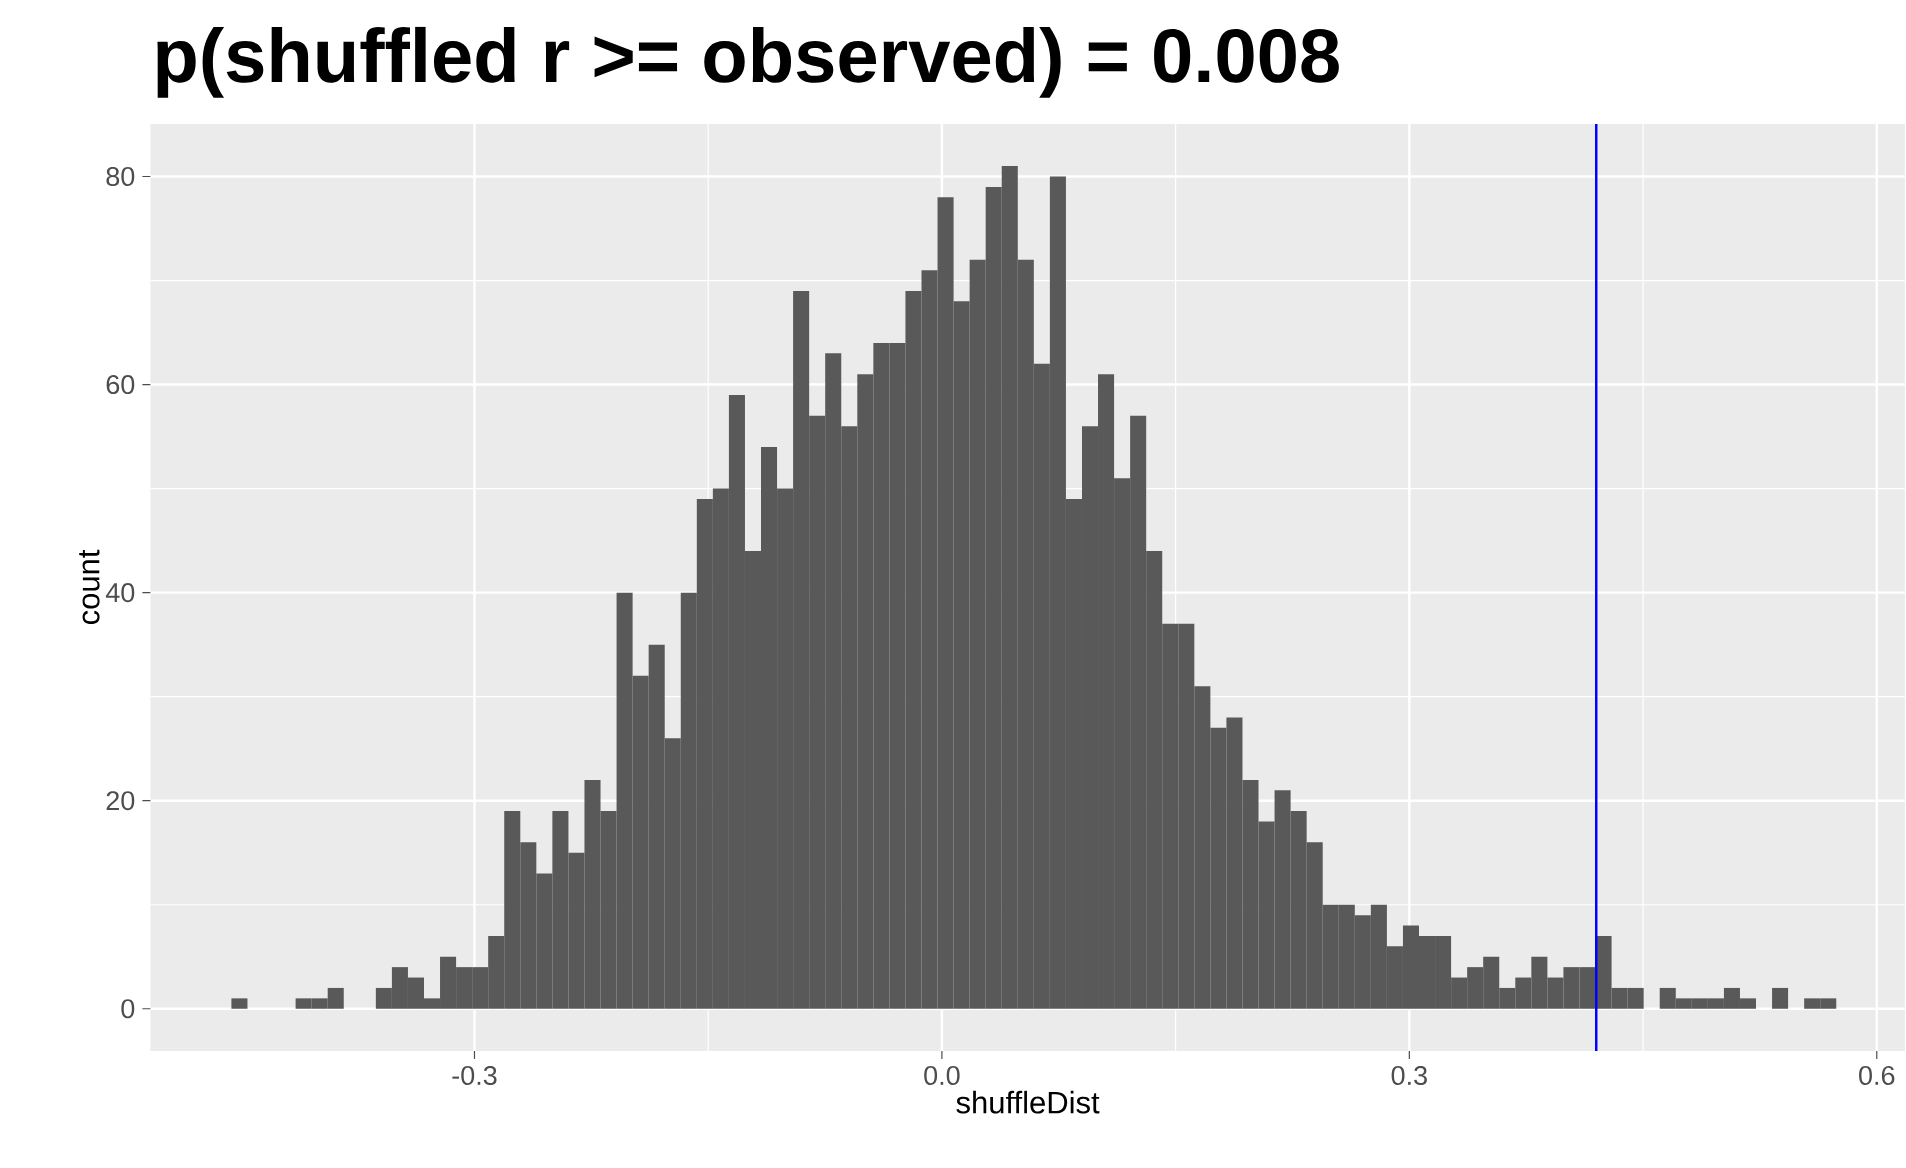  Describe the element at coordinates (1409, 1076) in the screenshot. I see `x-tick-label: 0.3` at that location.